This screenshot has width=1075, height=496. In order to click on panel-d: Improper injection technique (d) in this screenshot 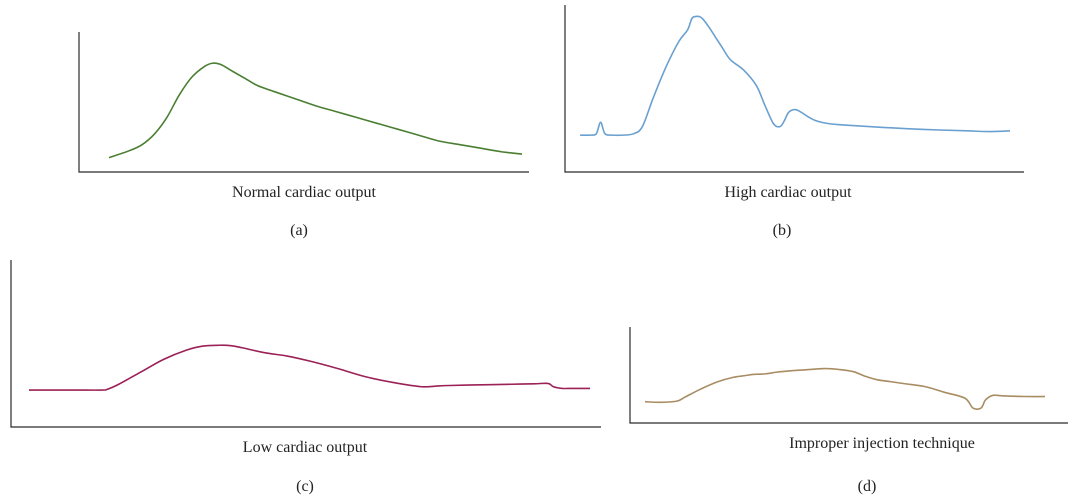, I will do `click(848, 411)`.